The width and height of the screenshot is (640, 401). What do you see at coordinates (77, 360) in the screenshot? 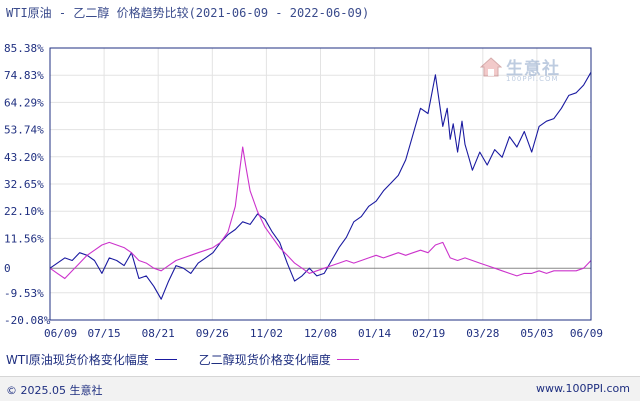
I see `legend-label-wti: WTI原油现货价格变化幅度` at bounding box center [77, 360].